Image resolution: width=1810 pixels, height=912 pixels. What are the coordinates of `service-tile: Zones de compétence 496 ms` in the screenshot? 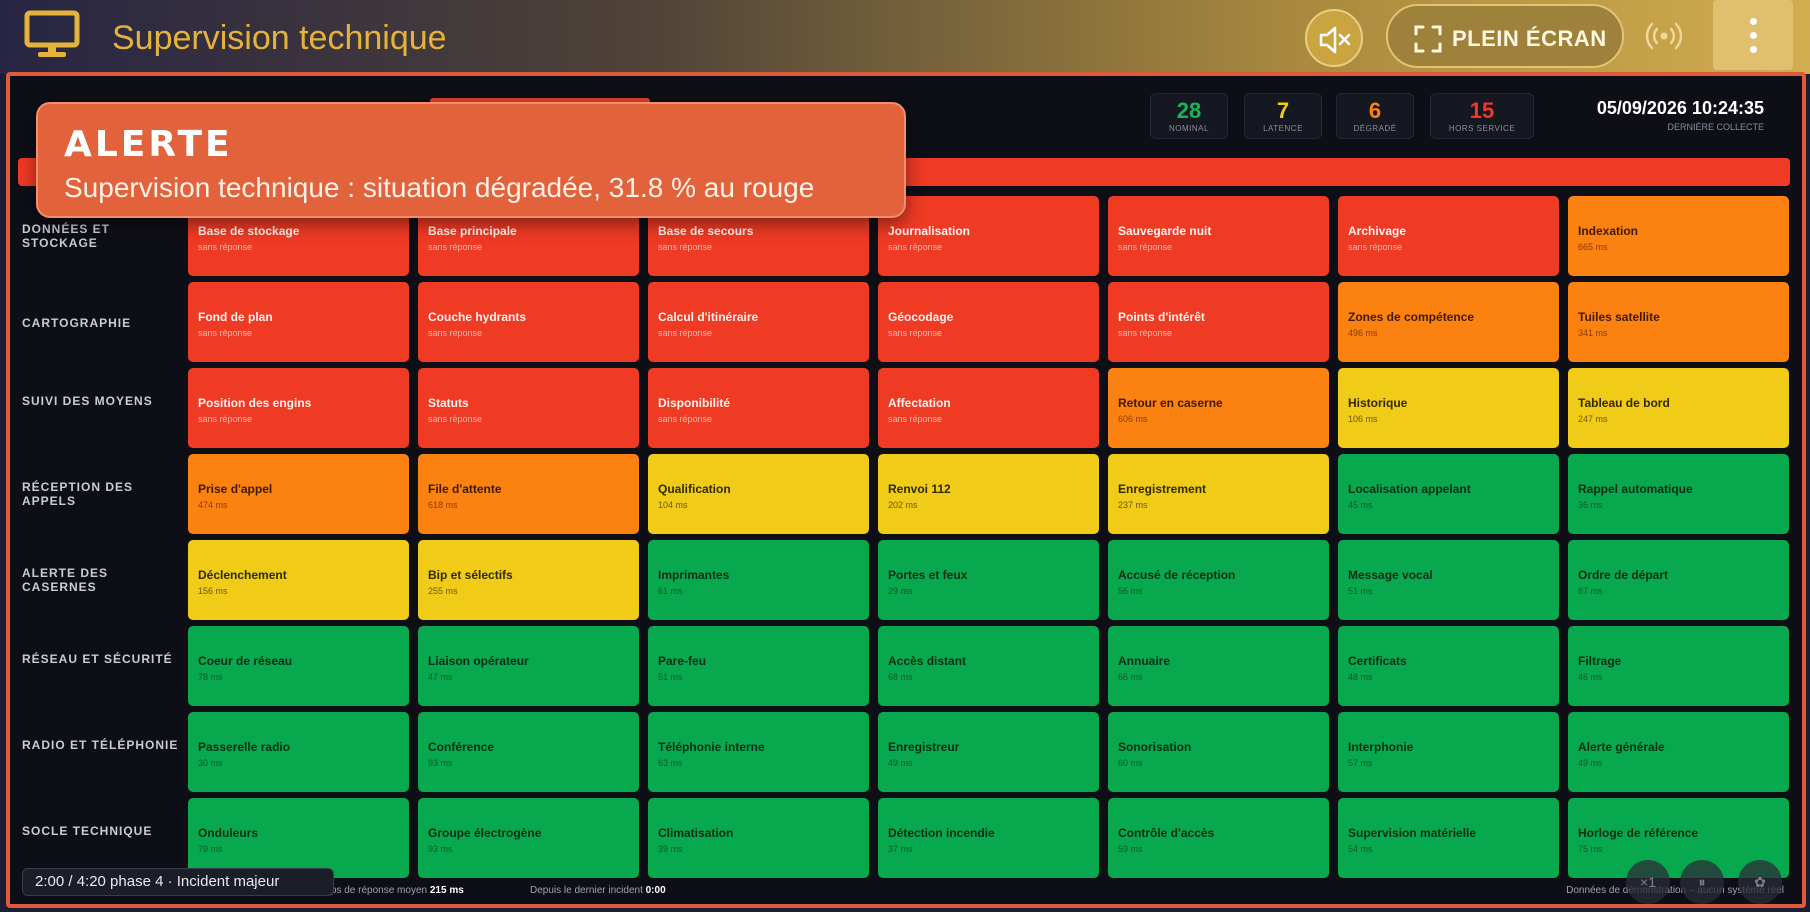 It's located at (1448, 322).